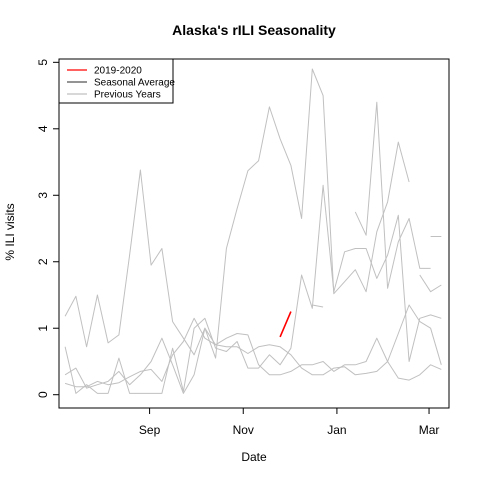 The height and width of the screenshot is (485, 480). What do you see at coordinates (150, 430) in the screenshot?
I see `x-tick-label: Sep` at bounding box center [150, 430].